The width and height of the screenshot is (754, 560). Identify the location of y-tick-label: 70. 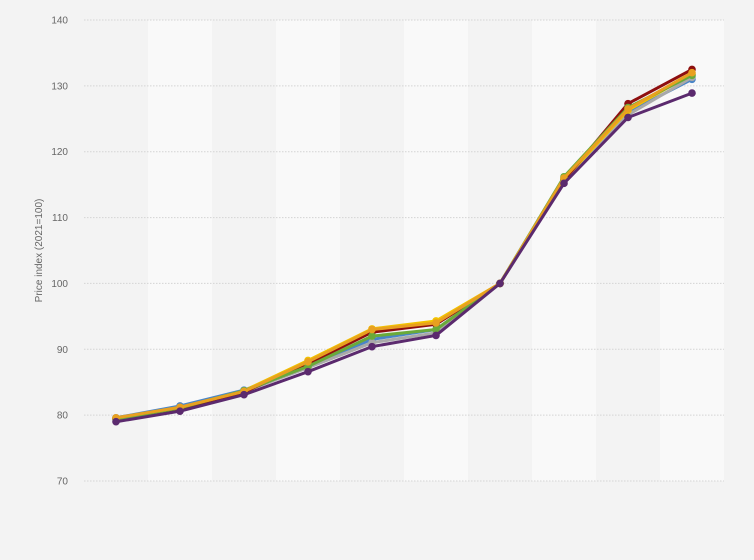
(63, 482).